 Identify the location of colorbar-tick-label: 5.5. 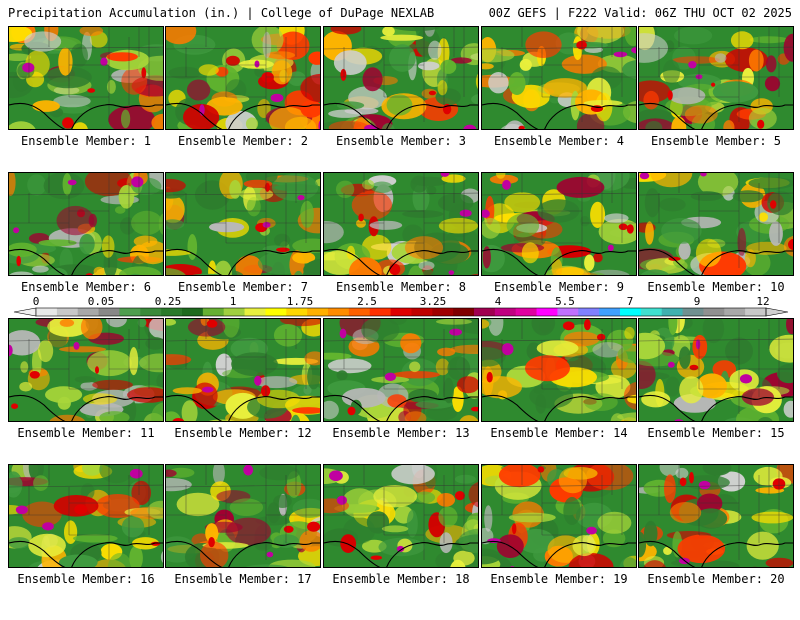
(565, 302).